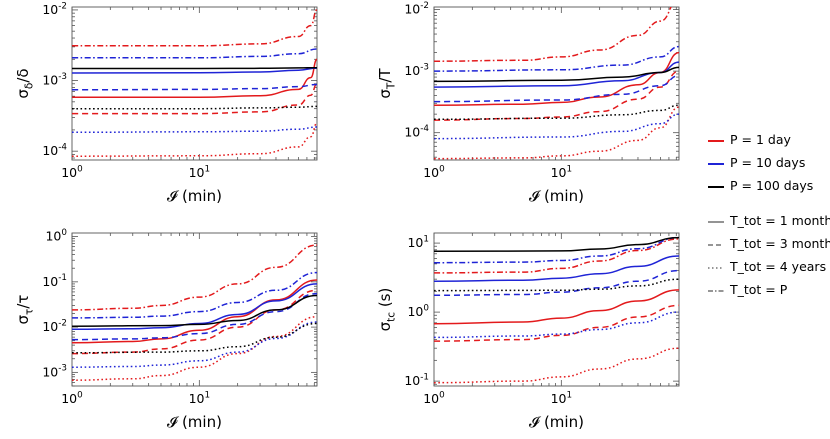  I want to click on legend-item-p-1-day: P = 1 day, so click(768, 143).